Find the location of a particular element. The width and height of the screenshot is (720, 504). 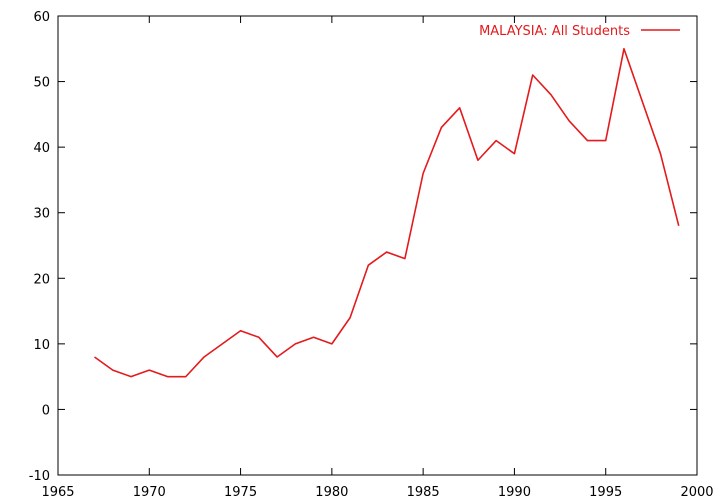

legend: MALAYSIA: All Students is located at coordinates (579, 31).